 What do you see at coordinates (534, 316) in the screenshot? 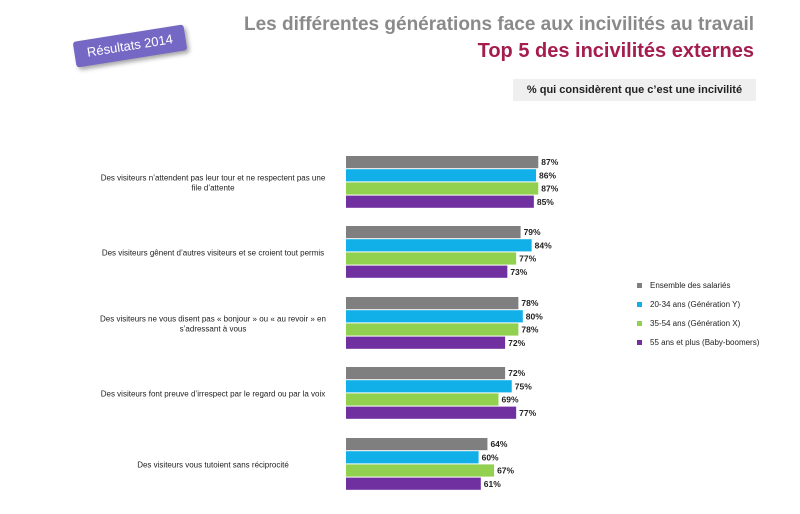
I see `bar-value-label: 80%` at bounding box center [534, 316].